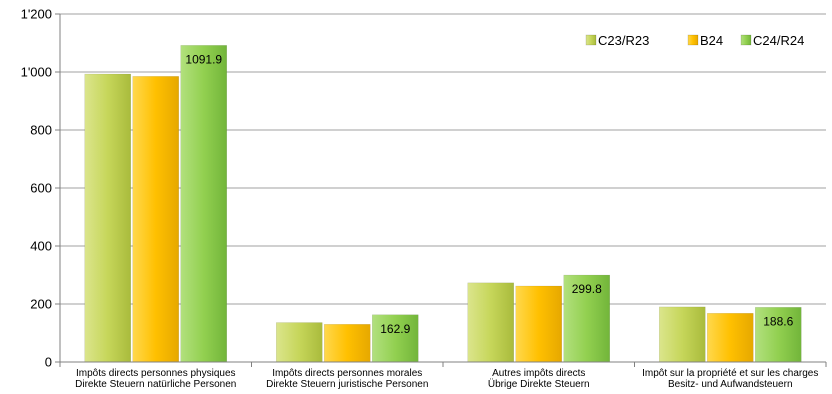 This screenshot has height=394, width=832. What do you see at coordinates (623, 40) in the screenshot?
I see `legend-label: C23/R23` at bounding box center [623, 40].